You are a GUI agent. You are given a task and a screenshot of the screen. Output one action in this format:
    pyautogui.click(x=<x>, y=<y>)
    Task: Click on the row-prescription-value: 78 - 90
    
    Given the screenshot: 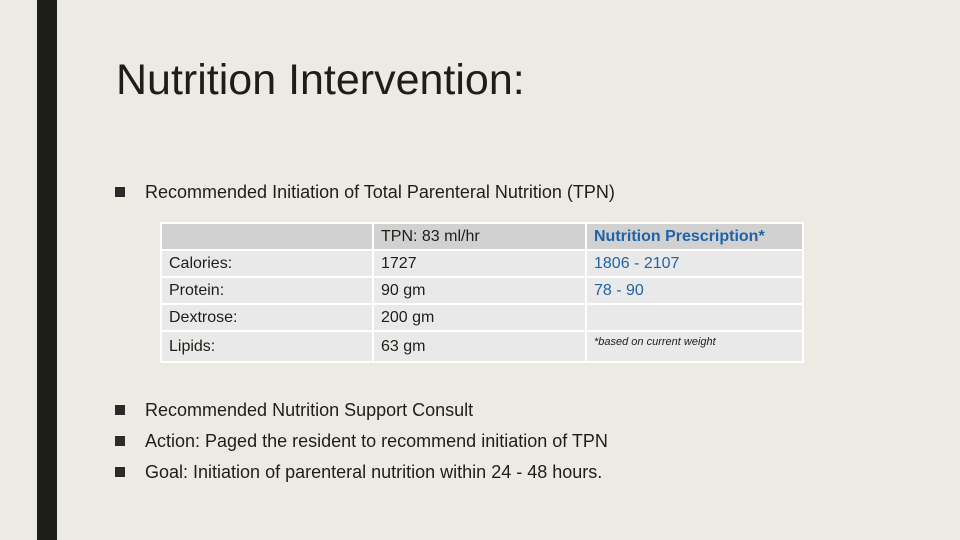 What is the action you would take?
    pyautogui.click(x=694, y=290)
    